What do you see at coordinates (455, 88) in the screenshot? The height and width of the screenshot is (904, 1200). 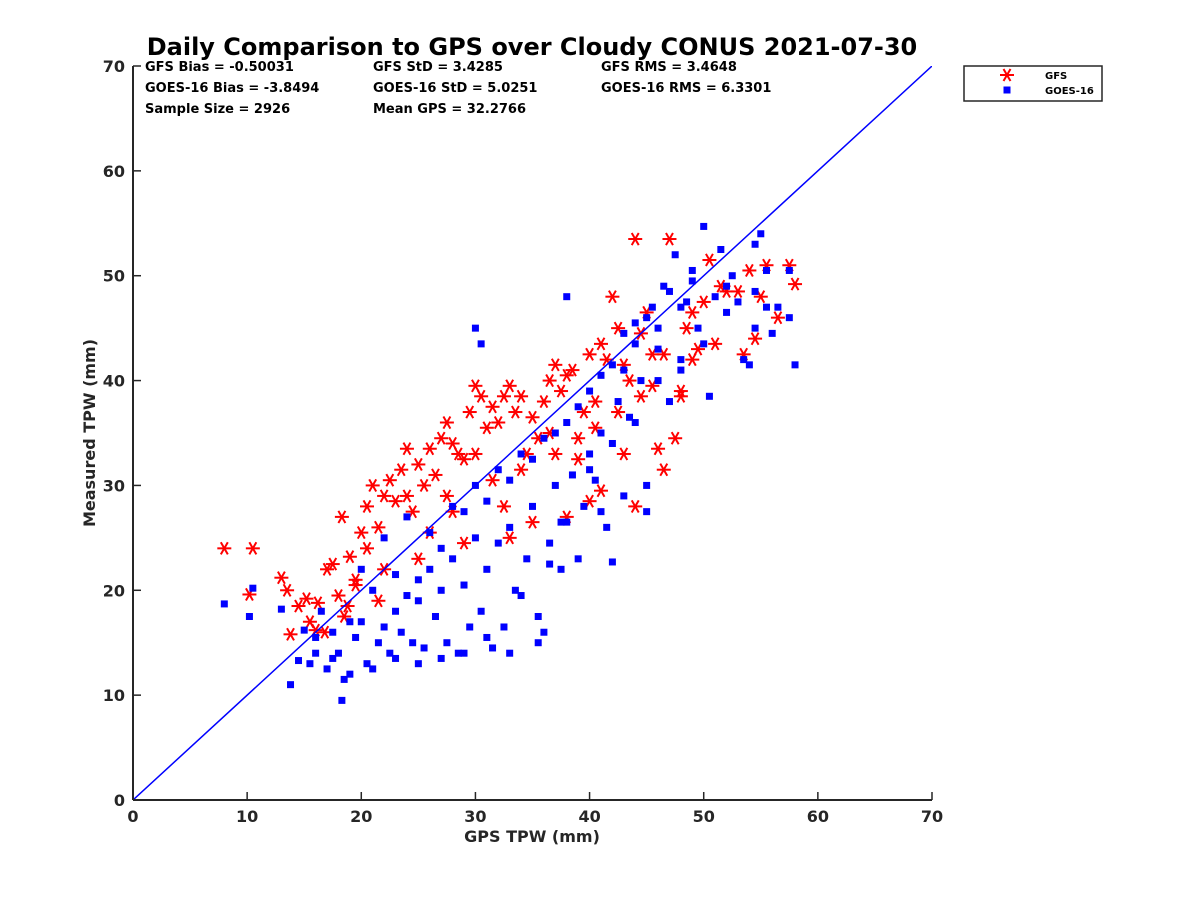 I see `stat-goes-std: GOES-16 StD = 5.0251` at bounding box center [455, 88].